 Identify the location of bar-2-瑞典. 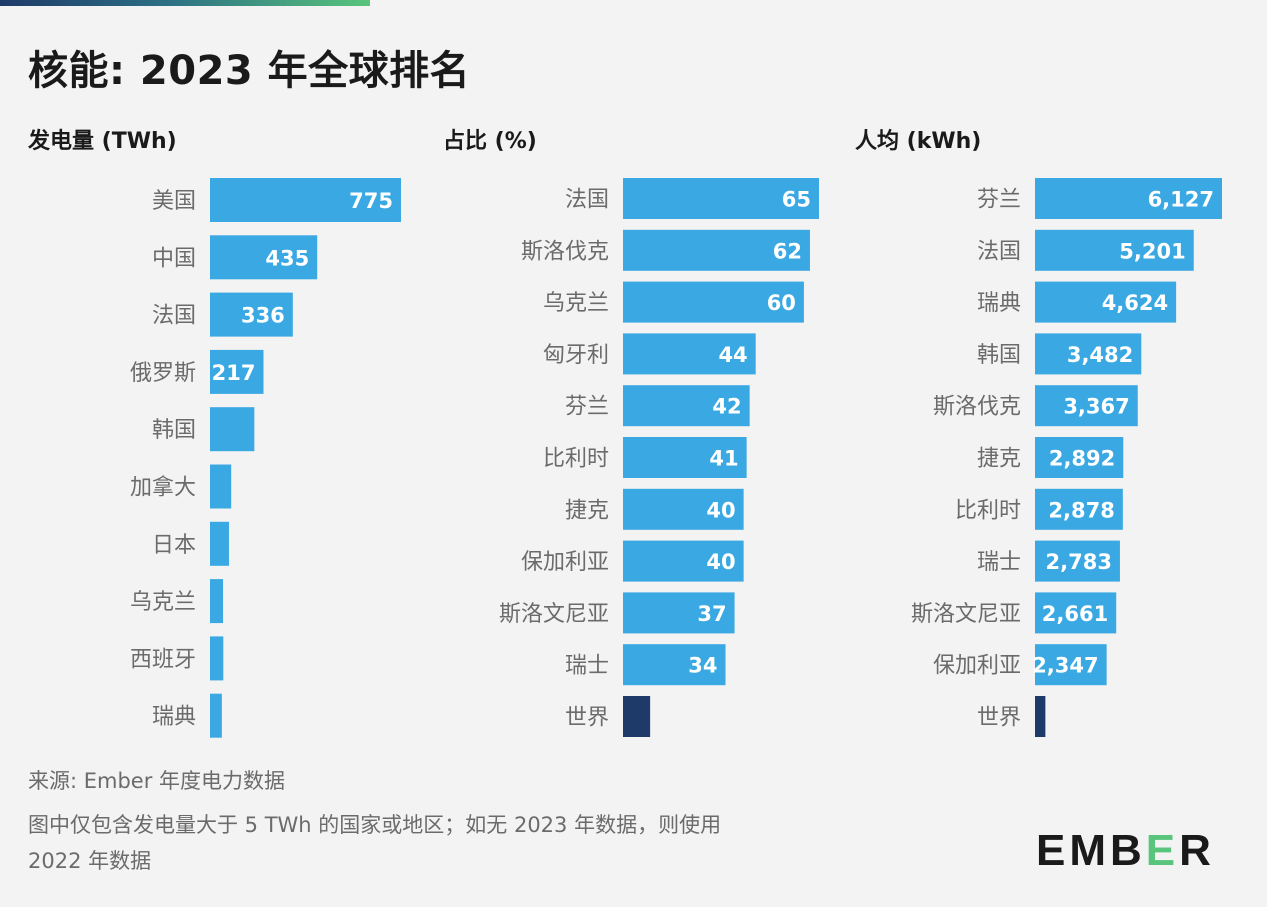
(1106, 302).